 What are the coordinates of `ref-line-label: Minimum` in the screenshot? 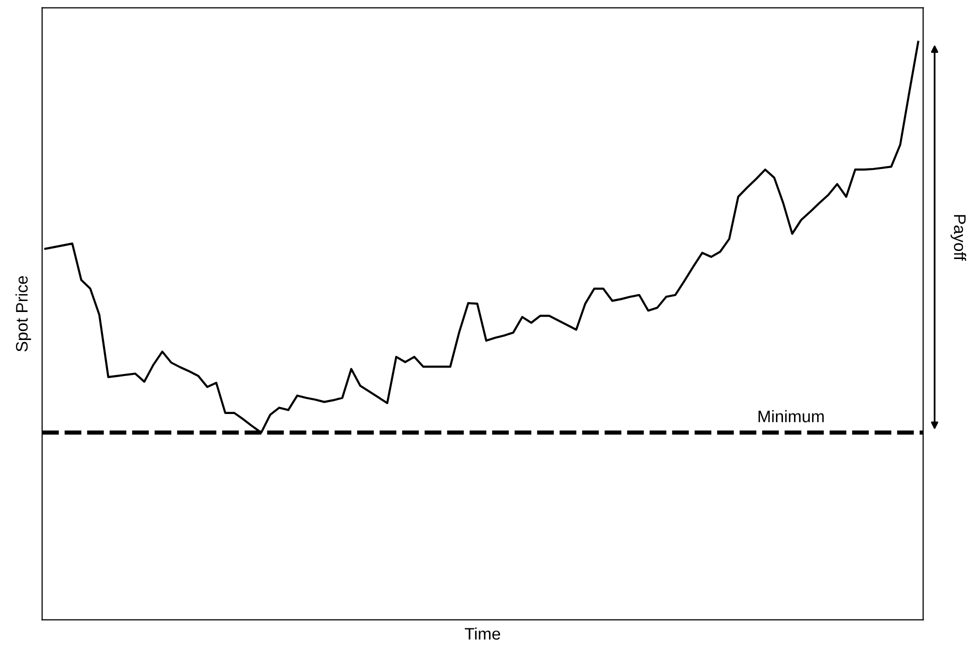 It's located at (791, 416).